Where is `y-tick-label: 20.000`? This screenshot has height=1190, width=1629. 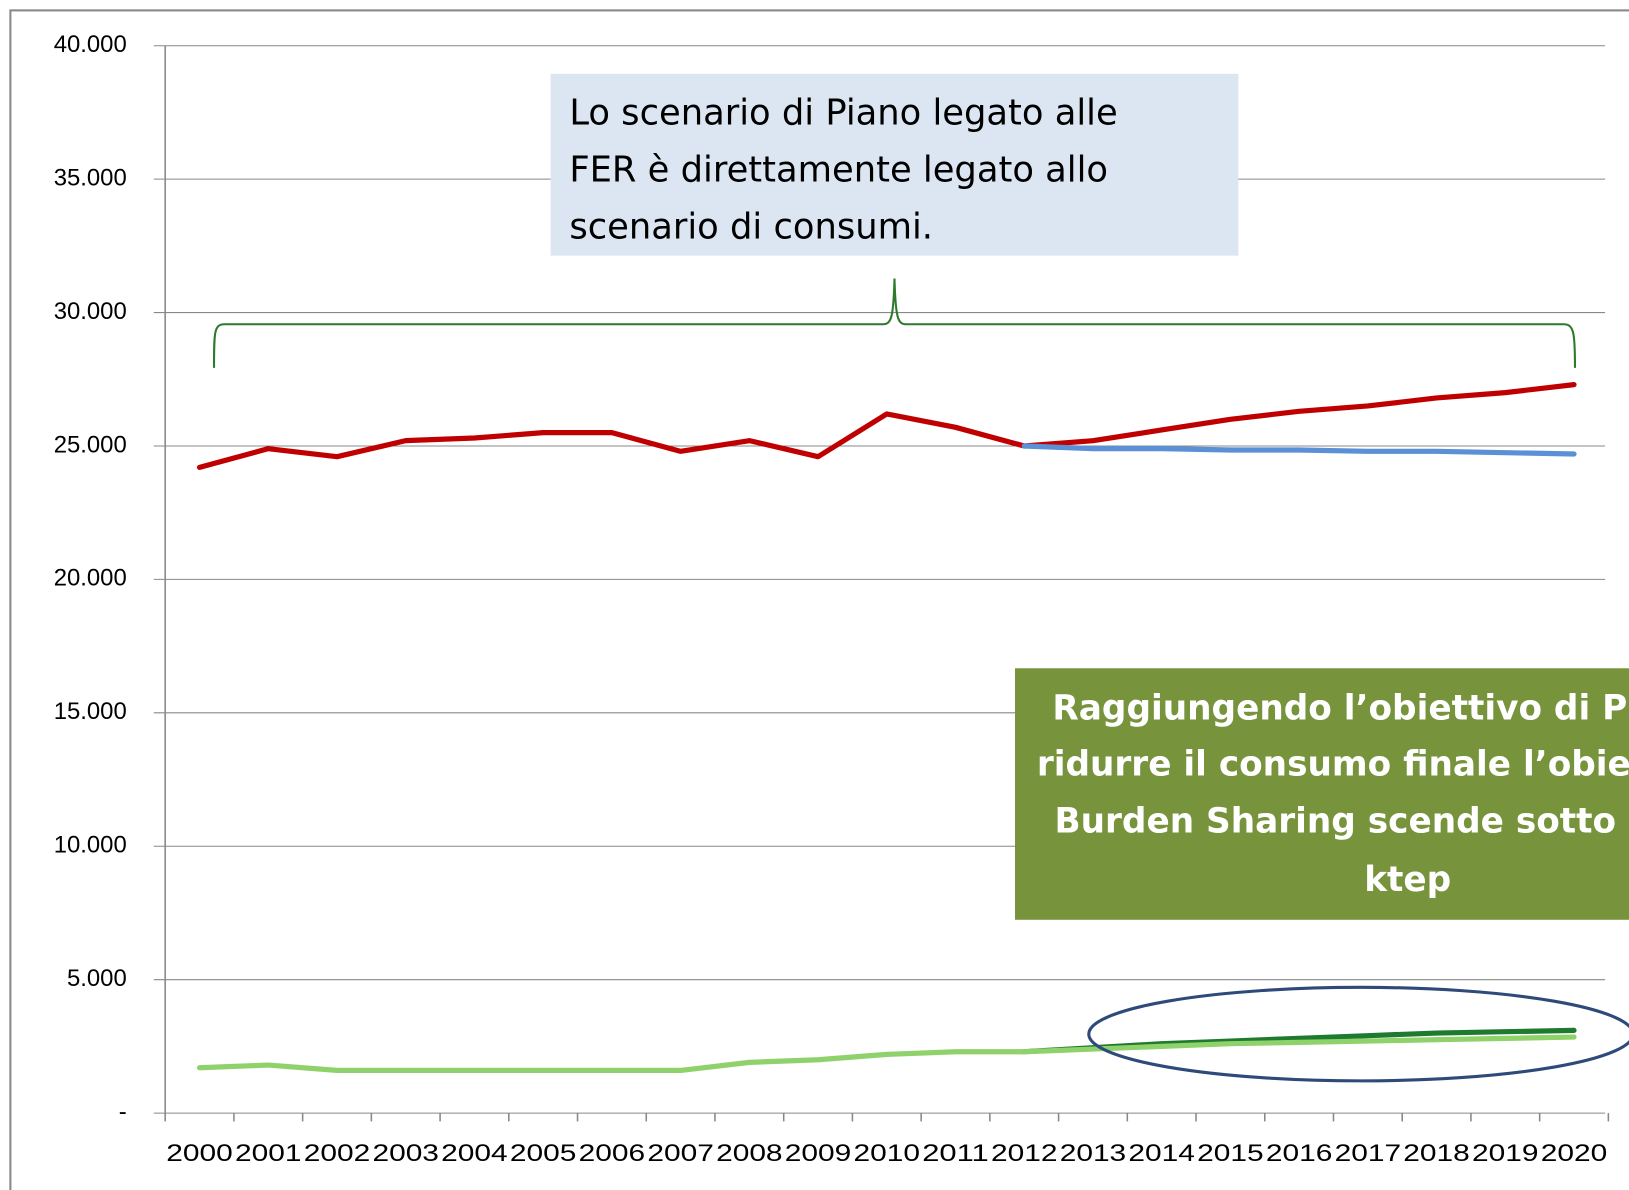
y-tick-label: 20.000 is located at coordinates (90, 578).